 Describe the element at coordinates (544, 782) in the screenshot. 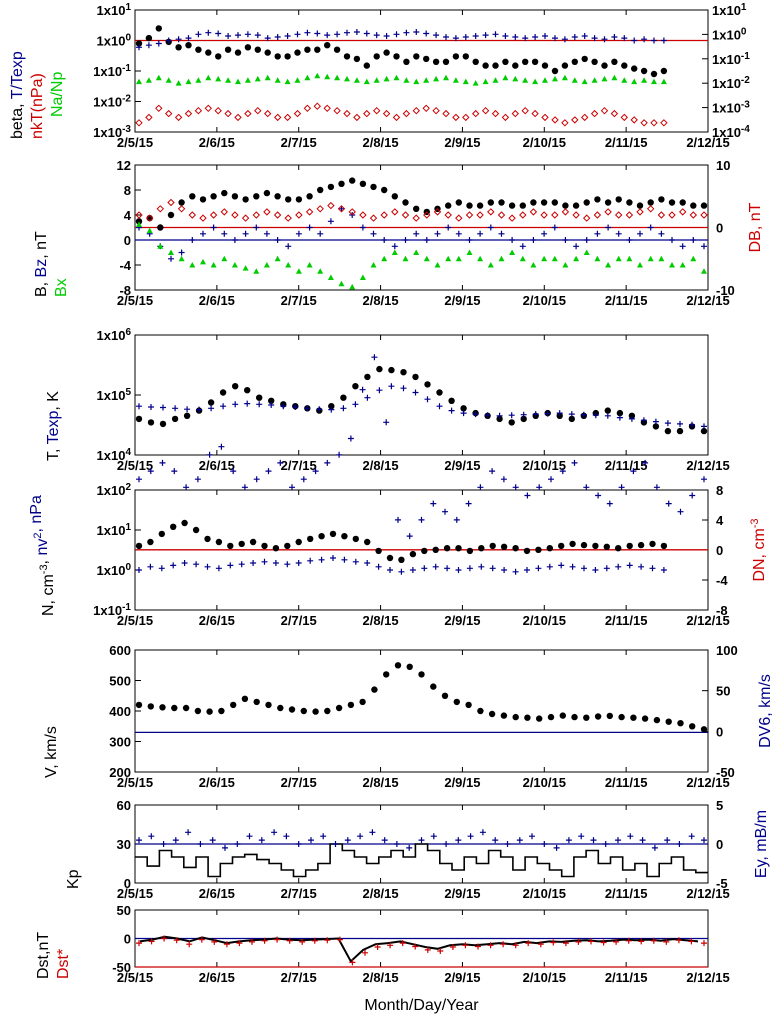

I see `panel-V-date-label: 2/10/15` at that location.